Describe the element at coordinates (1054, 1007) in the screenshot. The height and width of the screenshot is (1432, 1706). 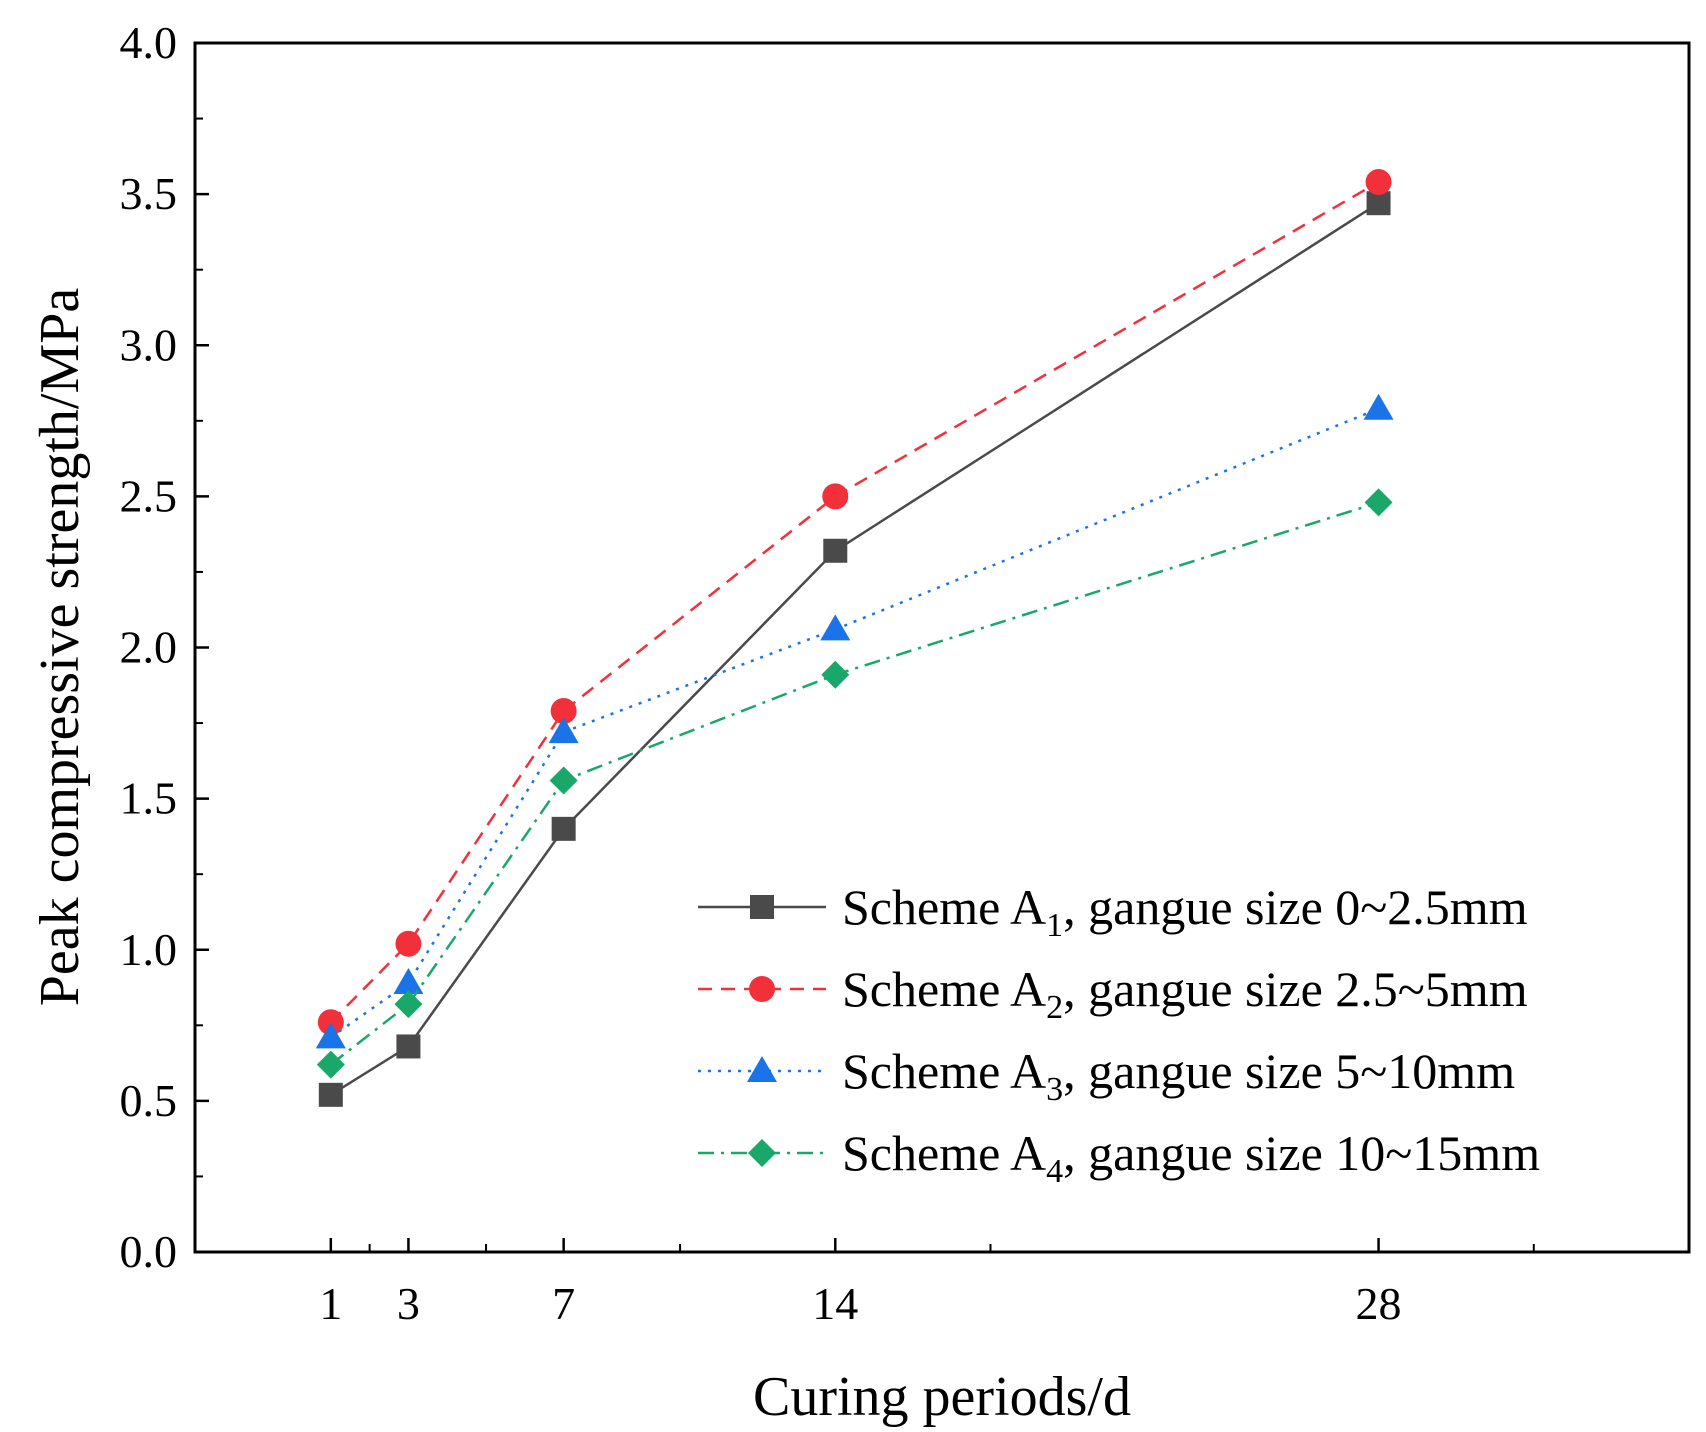
I see `legend-label-subscript: 2` at that location.